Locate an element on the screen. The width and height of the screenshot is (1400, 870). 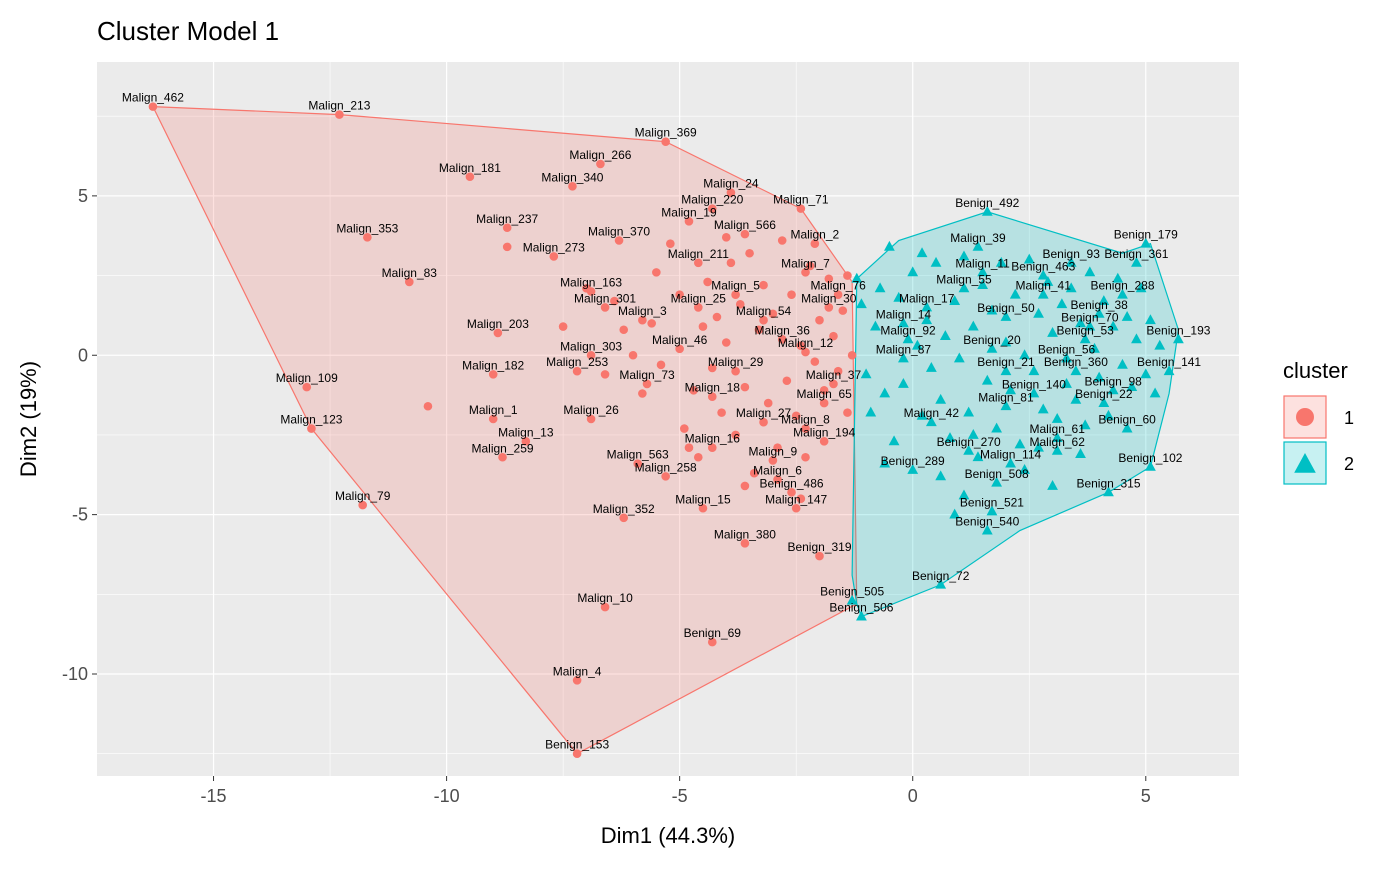
point-label: Malign_55 is located at coordinates (964, 279).